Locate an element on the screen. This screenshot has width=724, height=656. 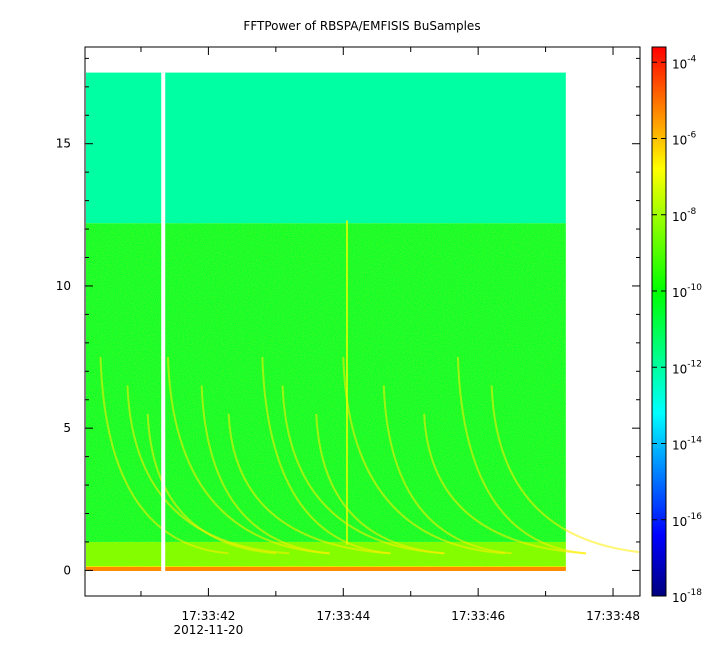
colorbar-axis: 10⁻⁴ 10⁻⁶ 10⁻⁸ 10⁻¹⁰ 10⁻¹² 10⁻¹⁴ 10⁻¹⁶ 10⁻¹⁸ is located at coordinates (677, 329).